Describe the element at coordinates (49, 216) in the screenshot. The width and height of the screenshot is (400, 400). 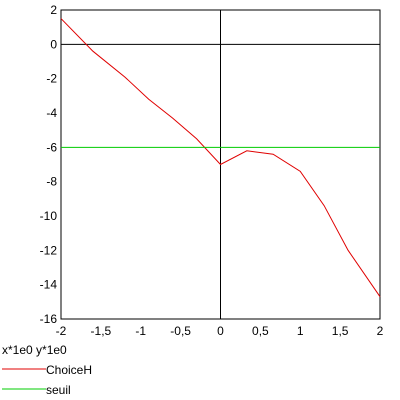
I see `y-tick-label: -10` at that location.